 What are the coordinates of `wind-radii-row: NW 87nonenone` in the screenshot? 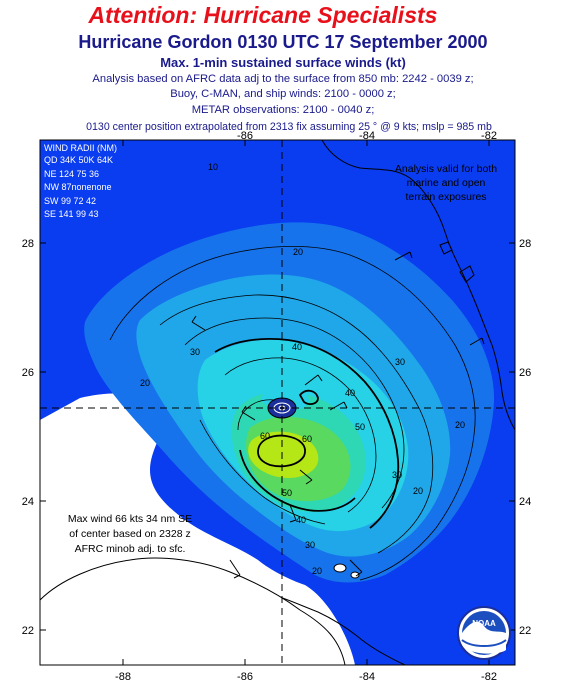 It's located at (78, 187).